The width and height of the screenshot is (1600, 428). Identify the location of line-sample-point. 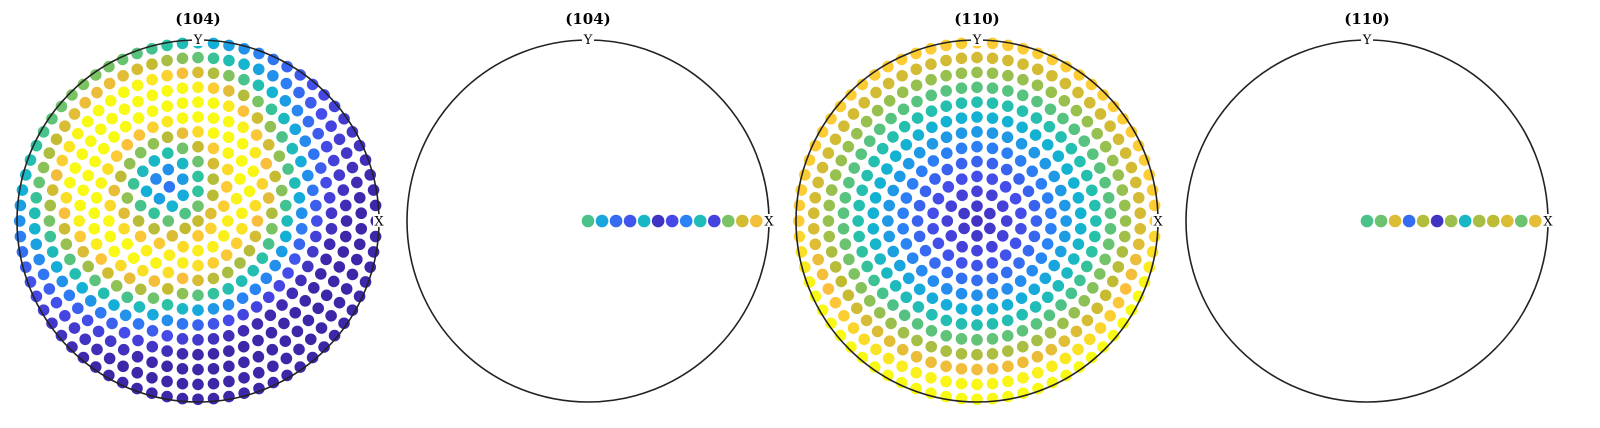
(1535, 221).